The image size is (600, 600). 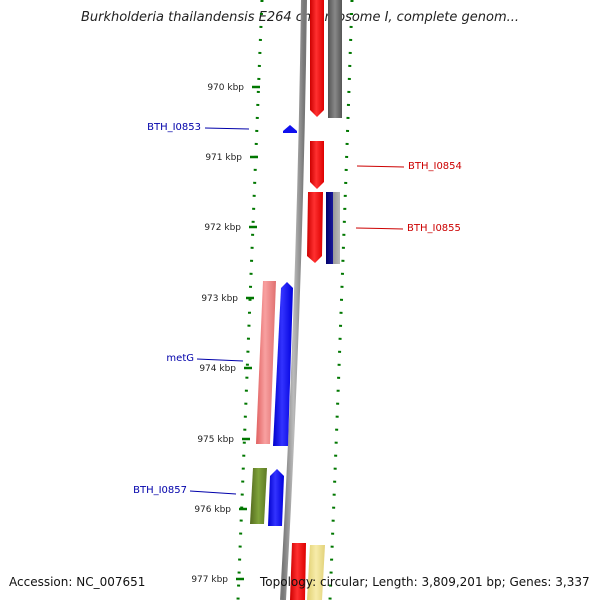 I want to click on scale-tick-label: 971 kbp, so click(x=223, y=158).